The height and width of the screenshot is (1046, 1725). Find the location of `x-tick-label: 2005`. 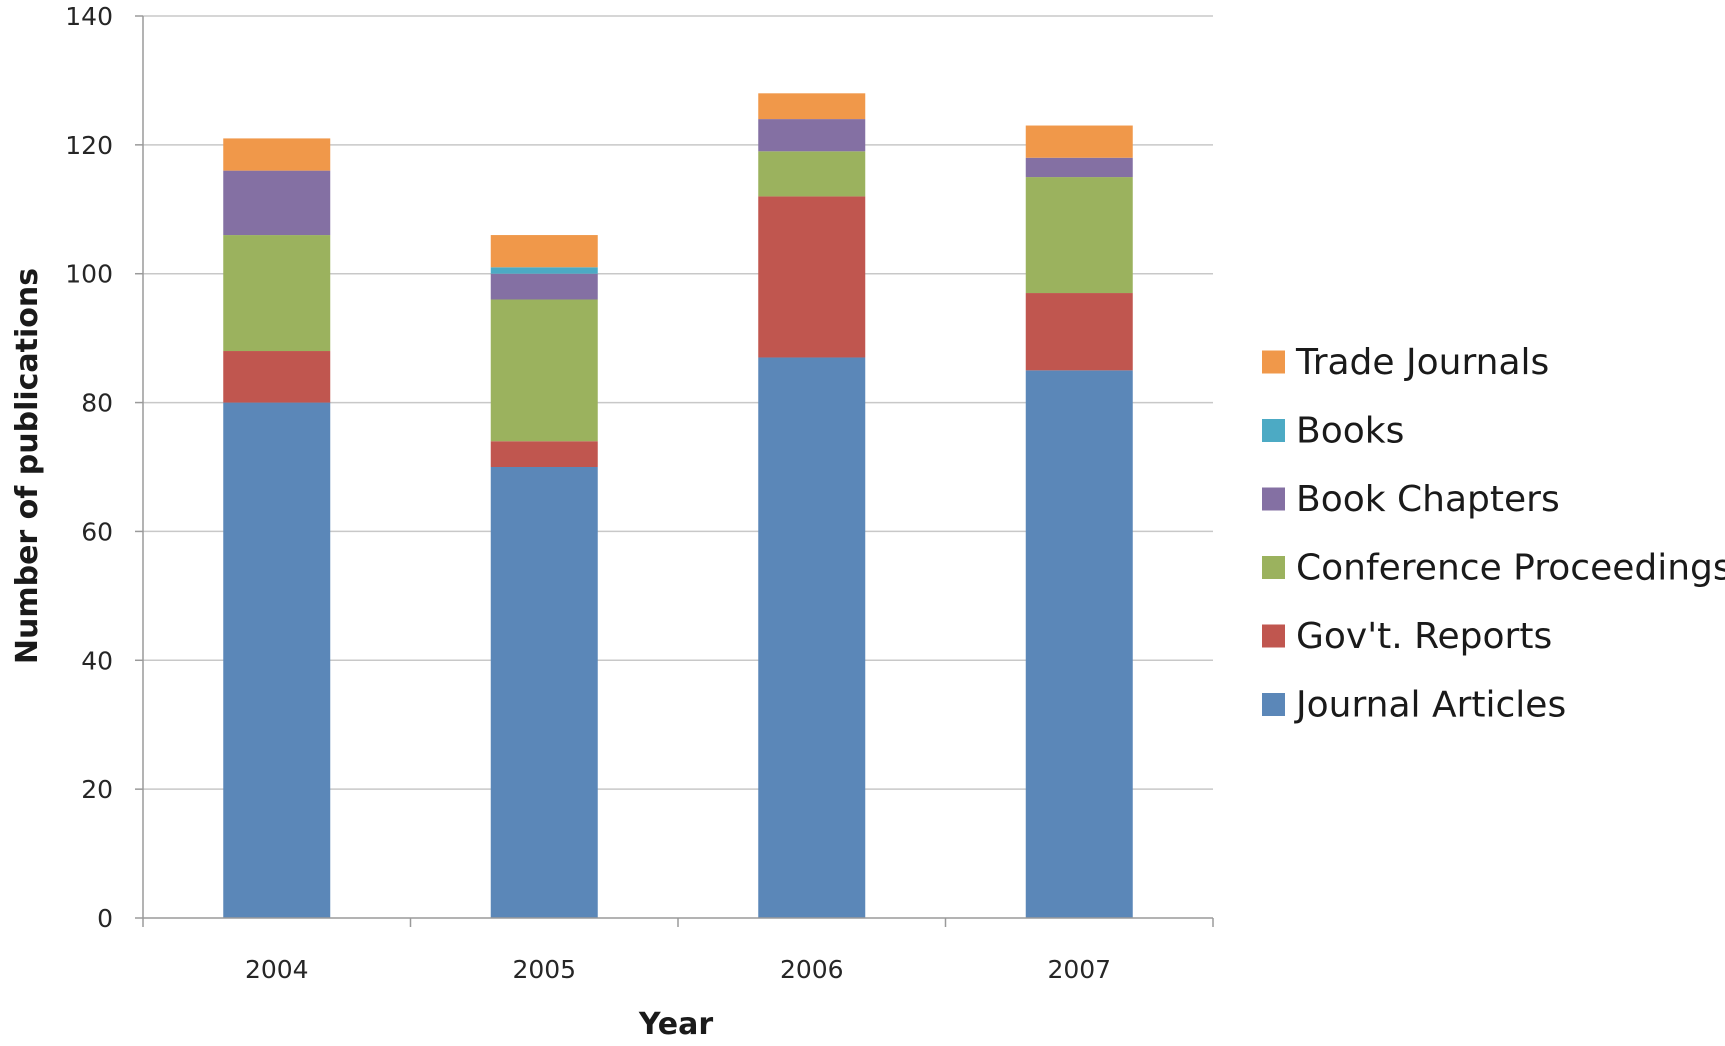

x-tick-label: 2005 is located at coordinates (544, 969).